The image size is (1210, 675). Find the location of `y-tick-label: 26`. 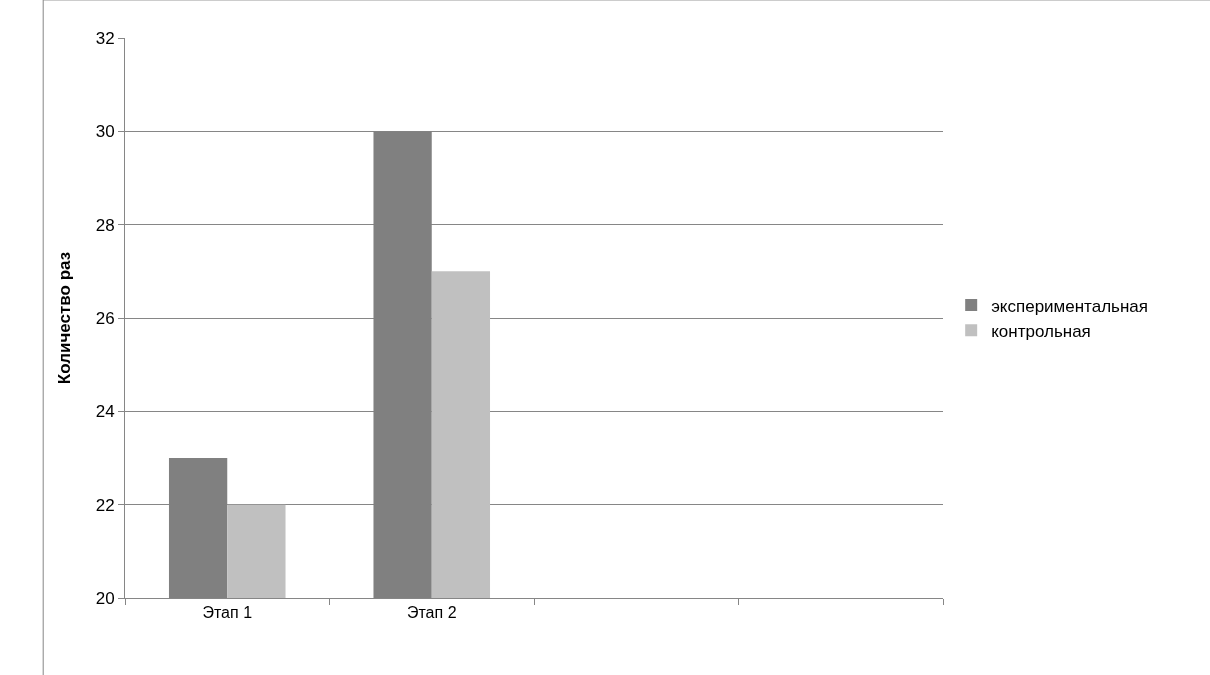

y-tick-label: 26 is located at coordinates (105, 318).